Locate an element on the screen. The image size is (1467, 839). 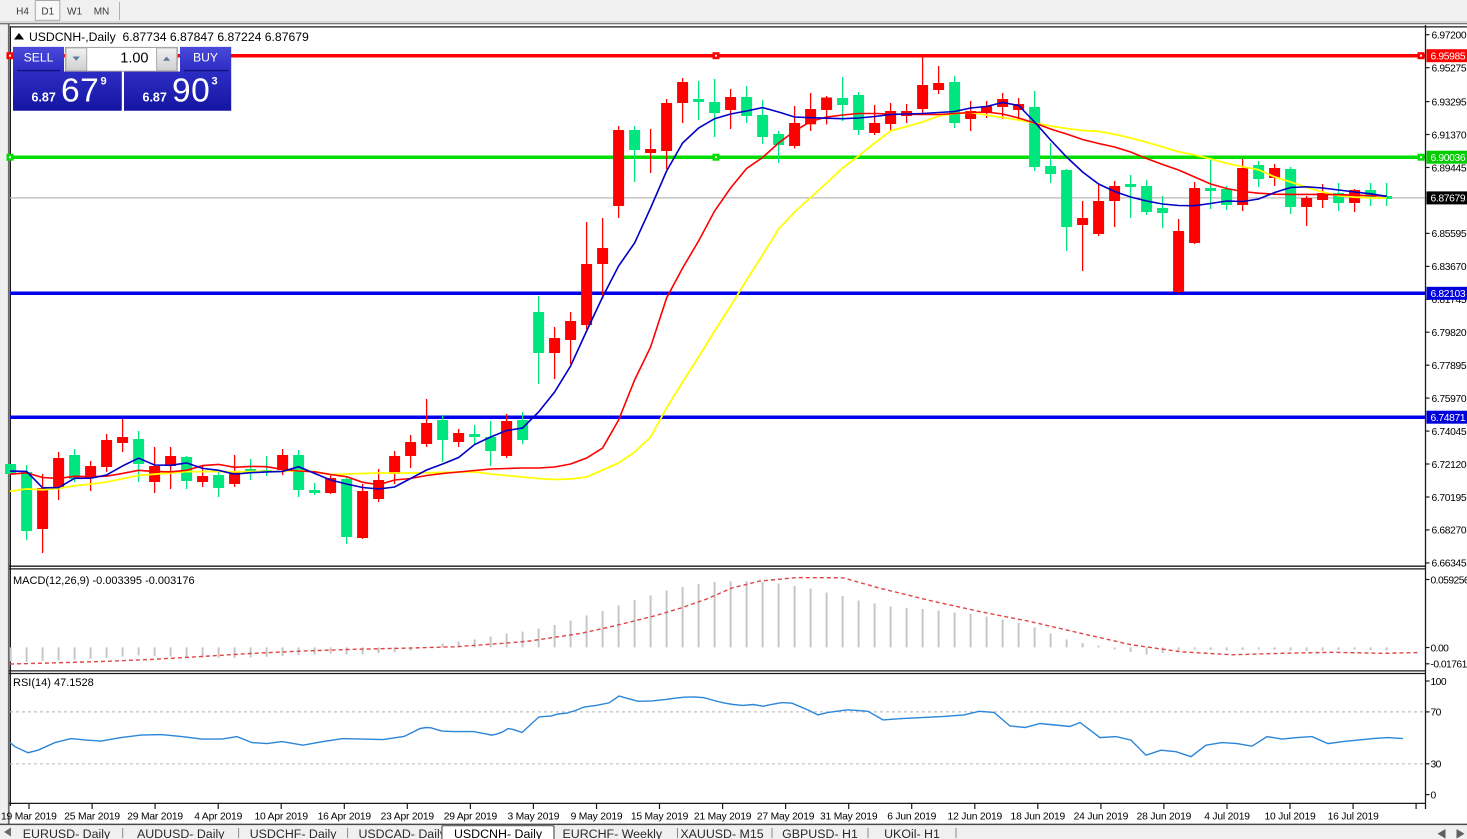
svg-text: GBPUSD- H1 is located at coordinates (820, 833).